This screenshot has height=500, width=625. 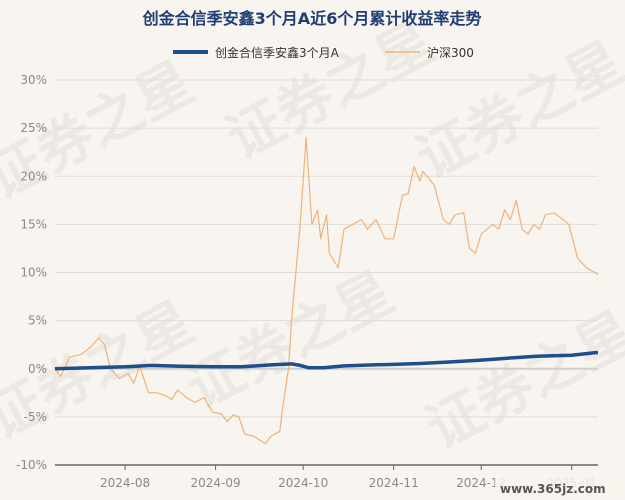 What do you see at coordinates (37, 369) in the screenshot?
I see `y-tick-label: 0%` at bounding box center [37, 369].